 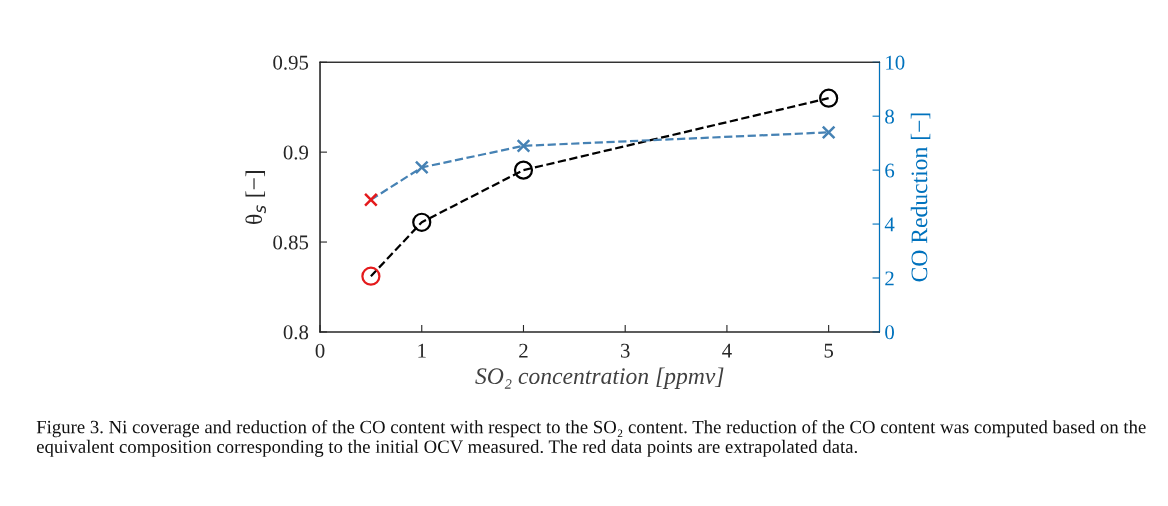 What do you see at coordinates (889, 278) in the screenshot?
I see `y2-tick-label: 2` at bounding box center [889, 278].